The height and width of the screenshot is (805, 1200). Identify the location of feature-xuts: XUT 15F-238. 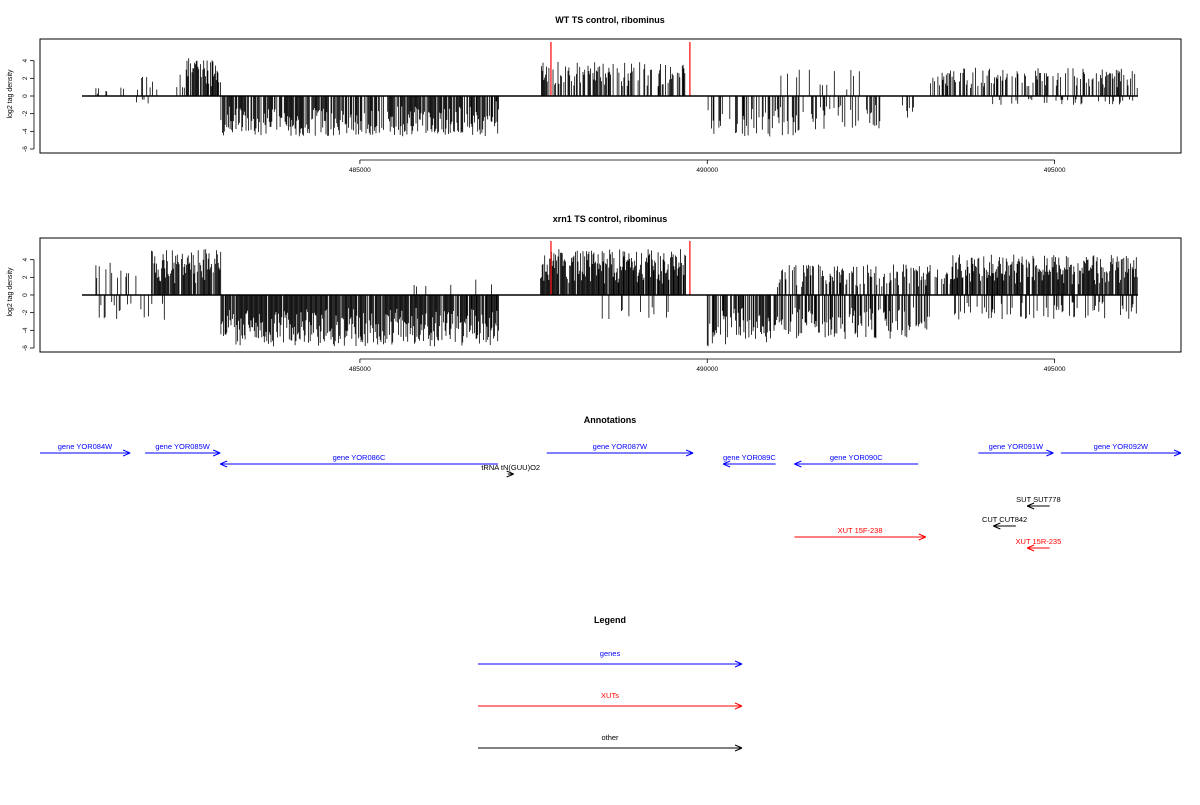
(860, 533).